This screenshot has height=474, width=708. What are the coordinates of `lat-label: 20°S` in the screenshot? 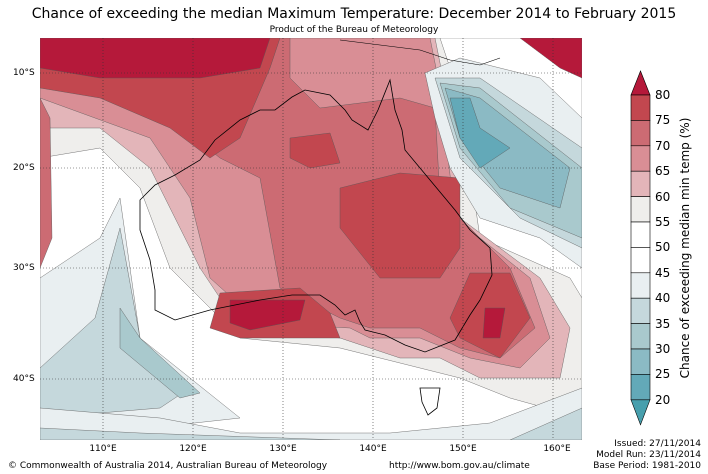 It's located at (24, 168).